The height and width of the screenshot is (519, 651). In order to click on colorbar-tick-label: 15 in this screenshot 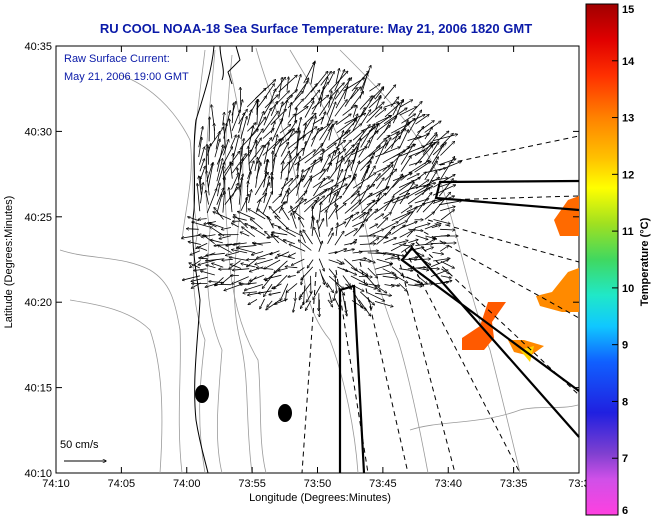, I will do `click(628, 10)`.